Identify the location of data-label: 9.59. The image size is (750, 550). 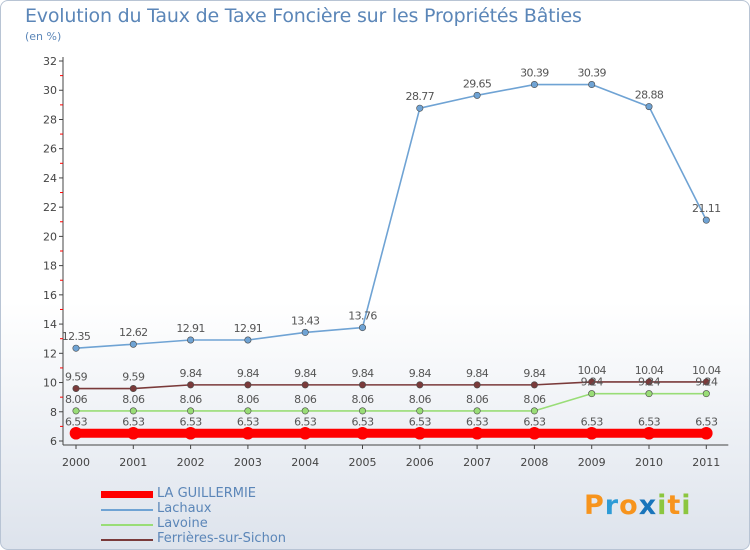
(133, 377).